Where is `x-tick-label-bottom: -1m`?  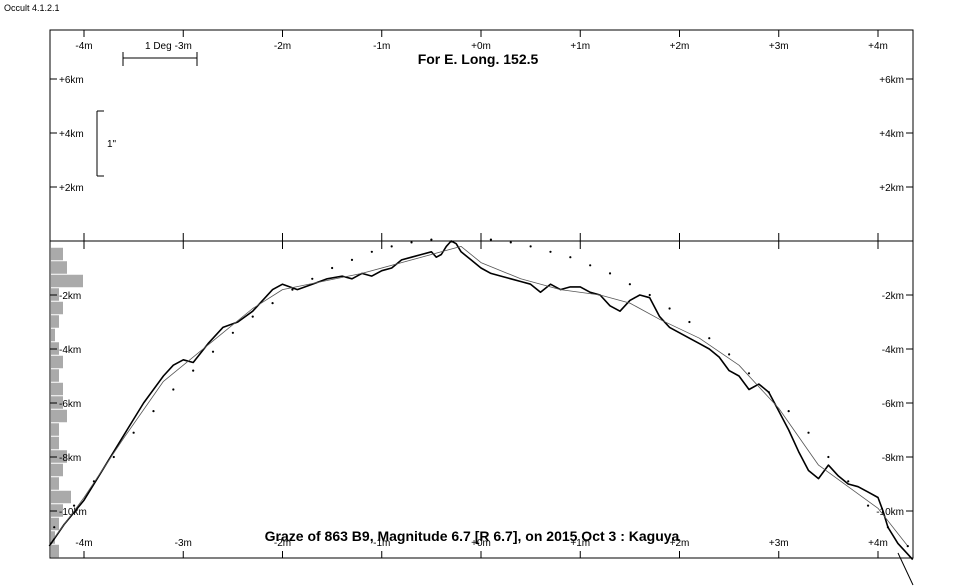
x-tick-label-bottom: -1m is located at coordinates (381, 543).